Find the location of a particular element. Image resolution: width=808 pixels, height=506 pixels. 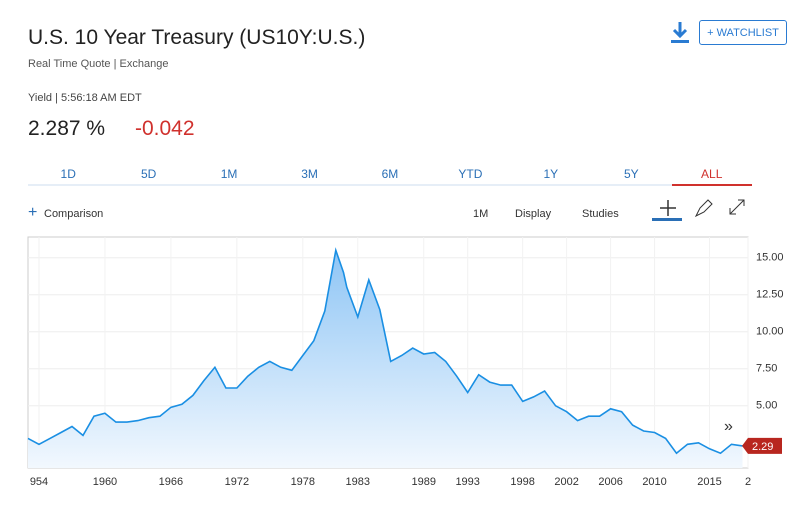

current-badge is located at coordinates (762, 445).